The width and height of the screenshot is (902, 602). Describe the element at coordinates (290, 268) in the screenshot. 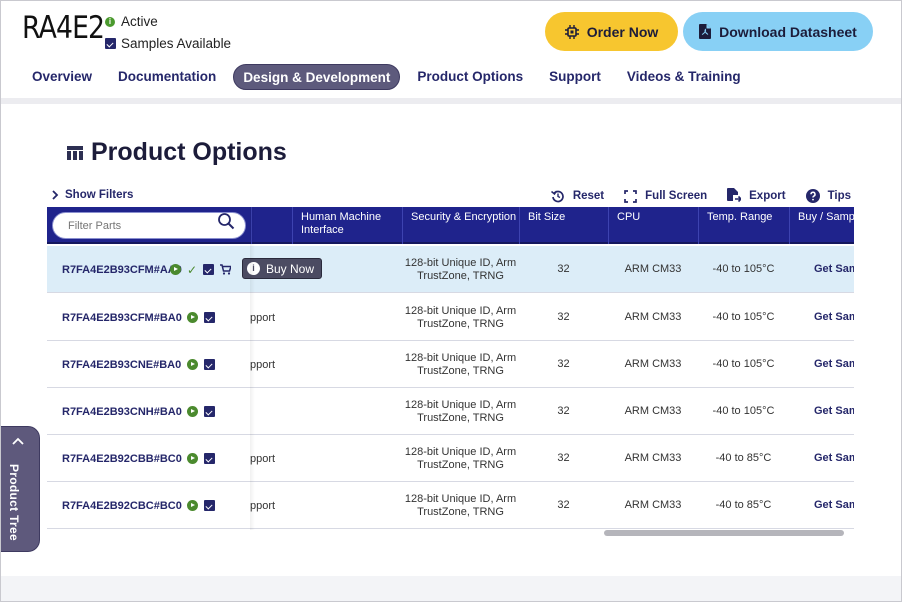

I see `buy-now-label: Buy Now` at that location.